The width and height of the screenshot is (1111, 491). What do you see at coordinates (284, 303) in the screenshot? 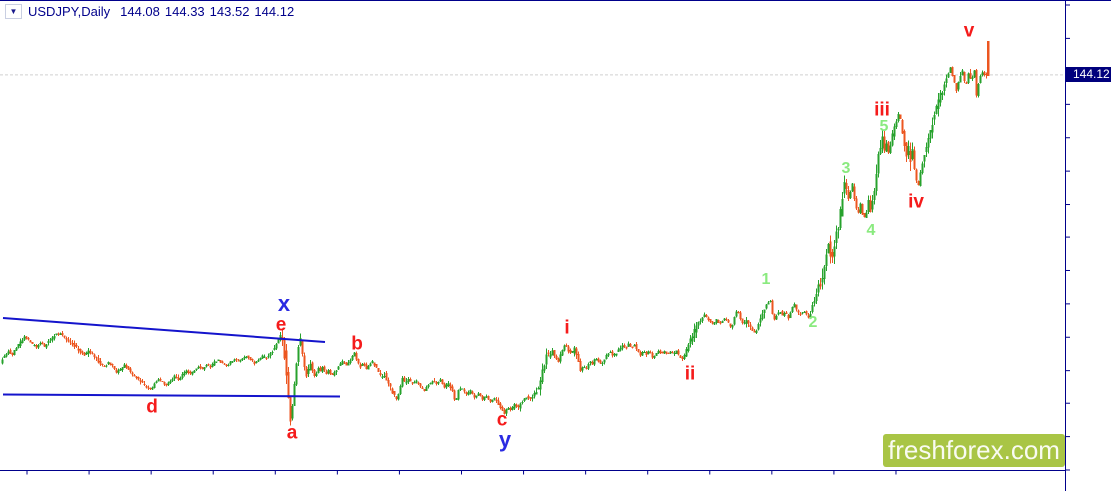
I see `wave-label-x: x` at bounding box center [284, 303].